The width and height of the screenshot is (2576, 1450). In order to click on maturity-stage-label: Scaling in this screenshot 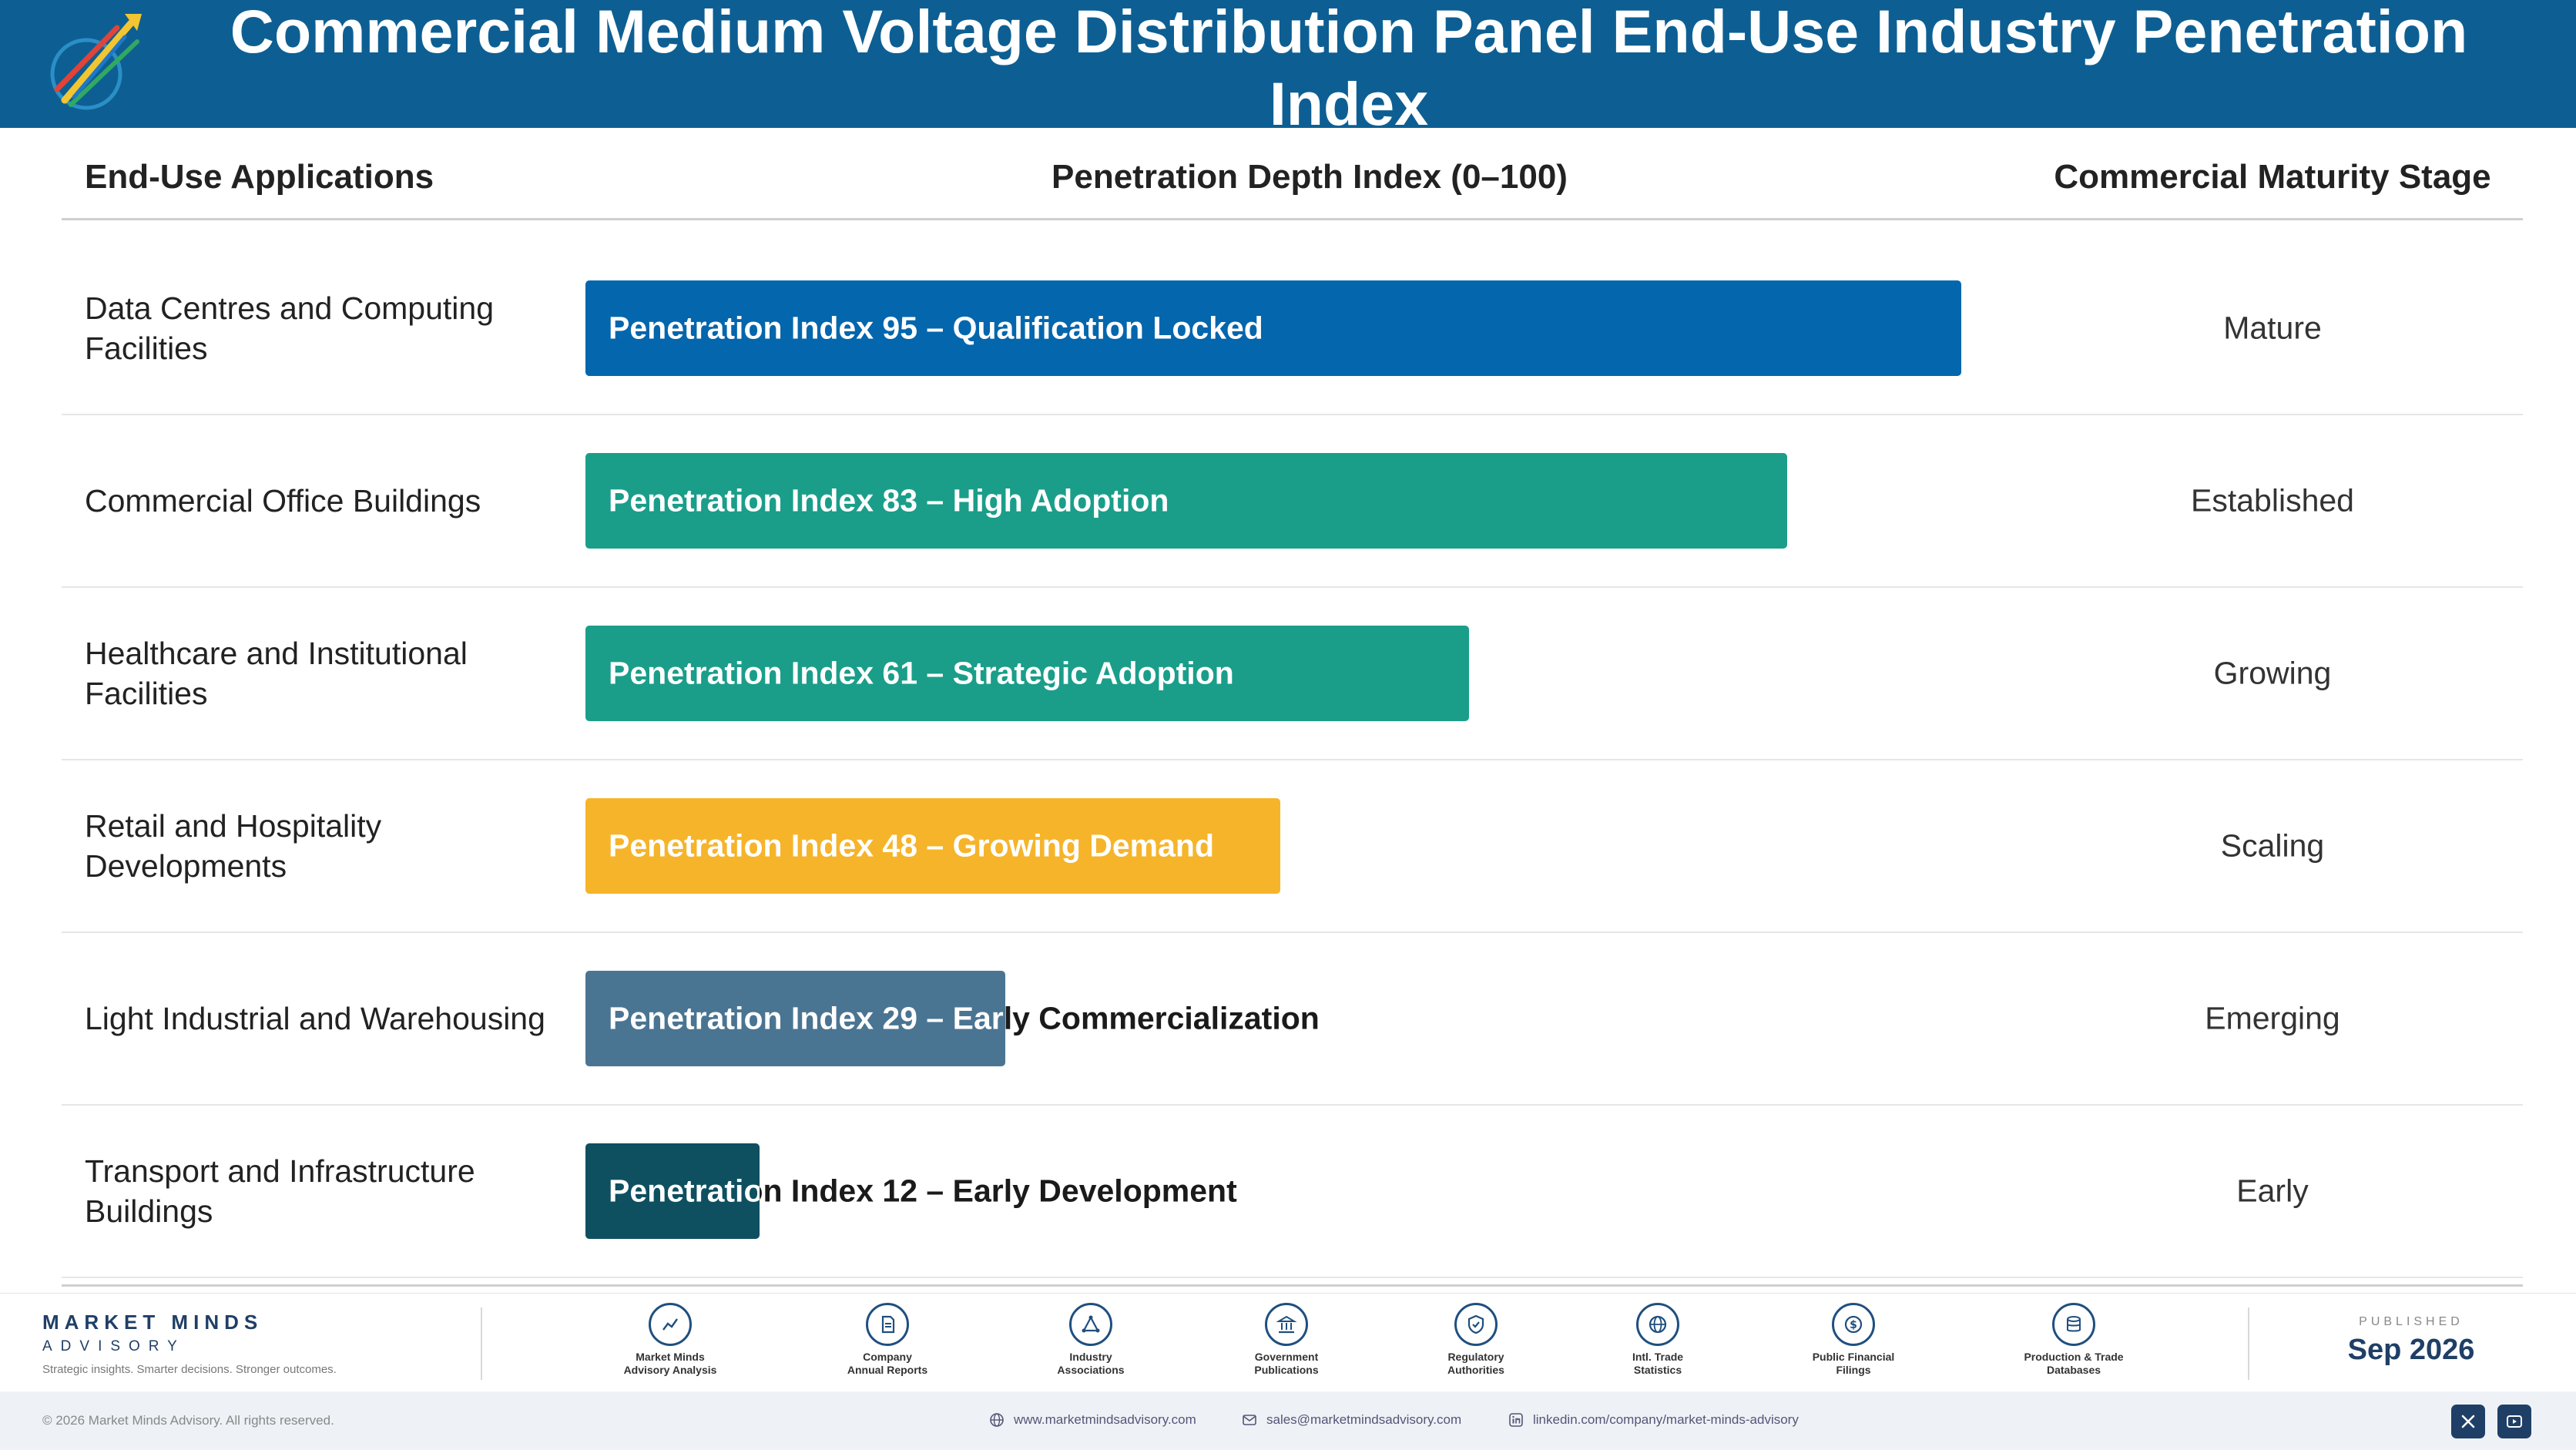, I will do `click(2272, 845)`.